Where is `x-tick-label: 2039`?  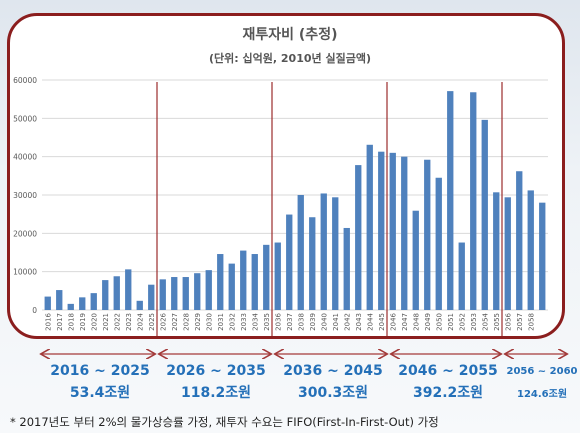 x-tick-label: 2039 is located at coordinates (313, 322).